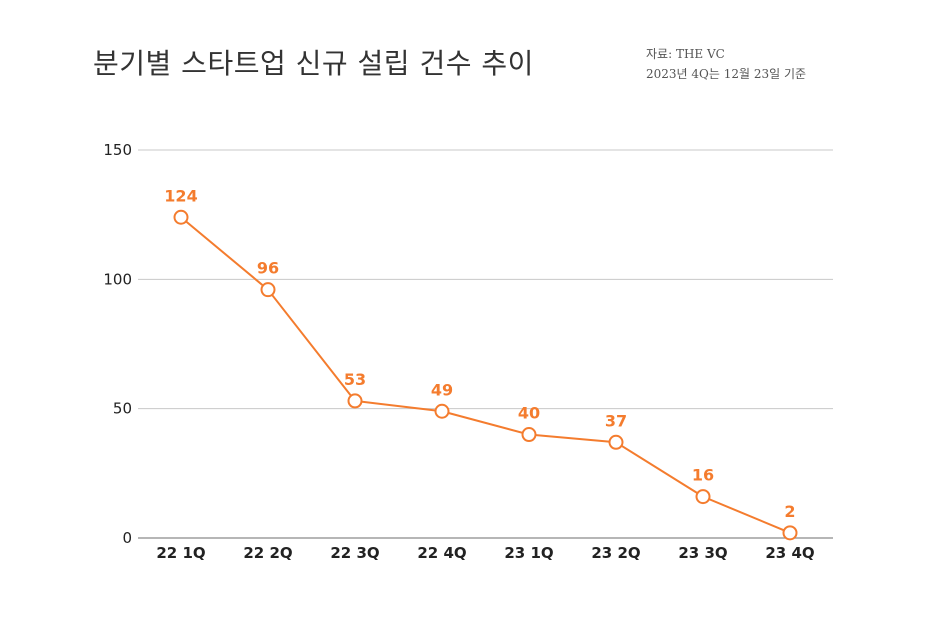 This screenshot has width=928, height=623. I want to click on x-tick-label: 23 4Q, so click(789, 553).